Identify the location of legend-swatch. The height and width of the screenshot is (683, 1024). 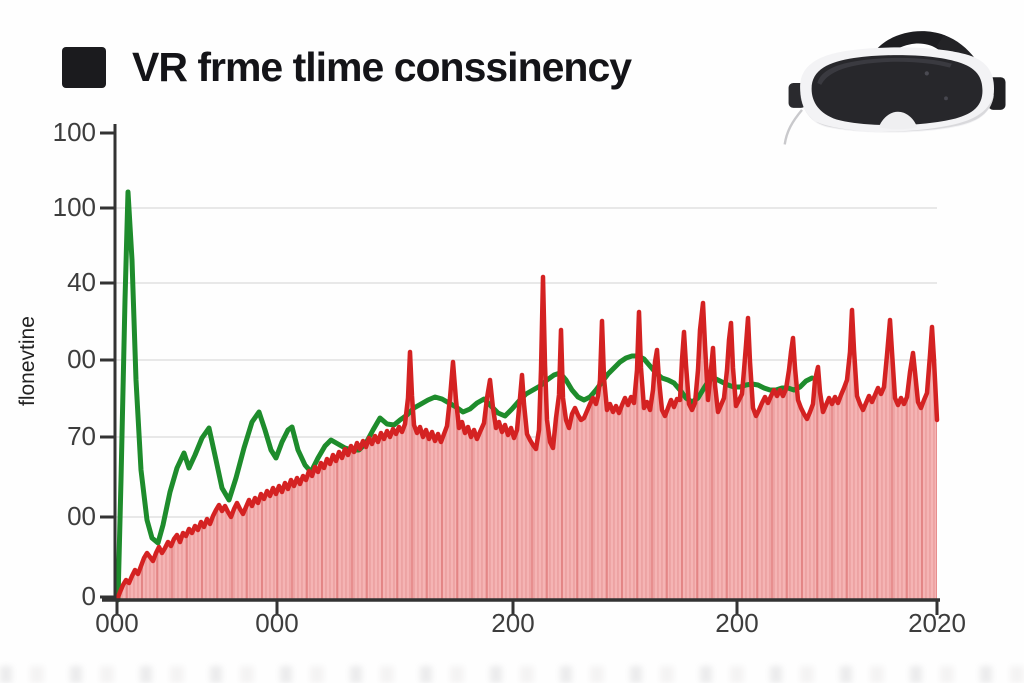
(84, 67).